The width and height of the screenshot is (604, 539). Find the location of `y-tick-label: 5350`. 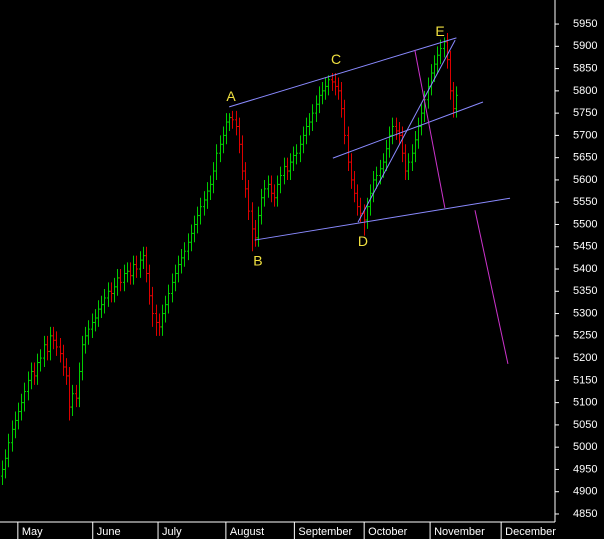

y-tick-label: 5350 is located at coordinates (585, 291).